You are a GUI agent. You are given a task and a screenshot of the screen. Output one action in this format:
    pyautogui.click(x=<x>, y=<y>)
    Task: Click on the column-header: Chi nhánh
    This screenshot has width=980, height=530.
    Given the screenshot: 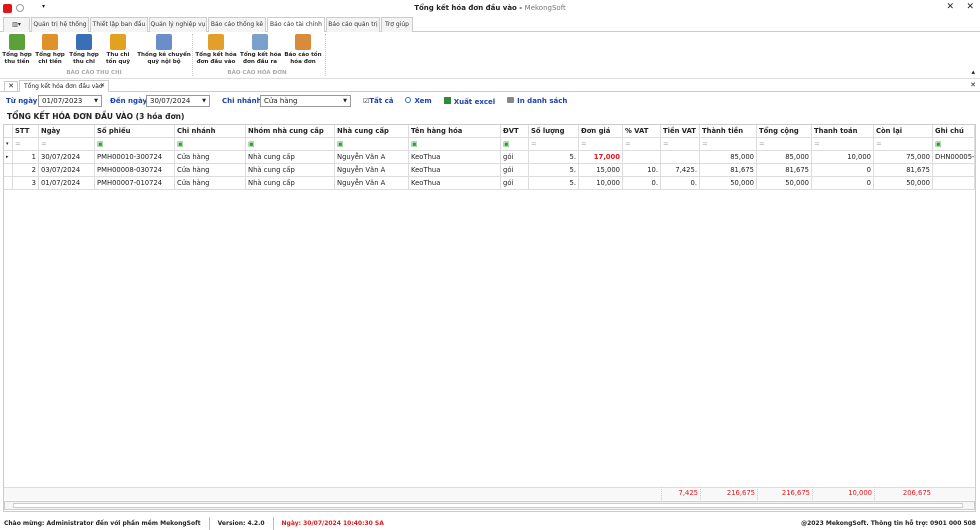 What is the action you would take?
    pyautogui.click(x=210, y=131)
    